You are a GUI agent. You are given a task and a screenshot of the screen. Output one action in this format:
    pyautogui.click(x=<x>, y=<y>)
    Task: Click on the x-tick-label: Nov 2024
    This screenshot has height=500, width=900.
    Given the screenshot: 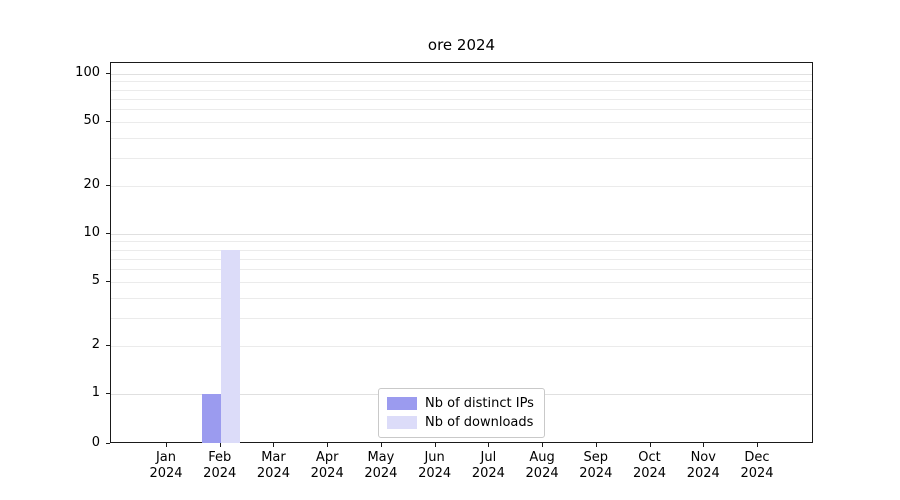 What is the action you would take?
    pyautogui.click(x=703, y=466)
    